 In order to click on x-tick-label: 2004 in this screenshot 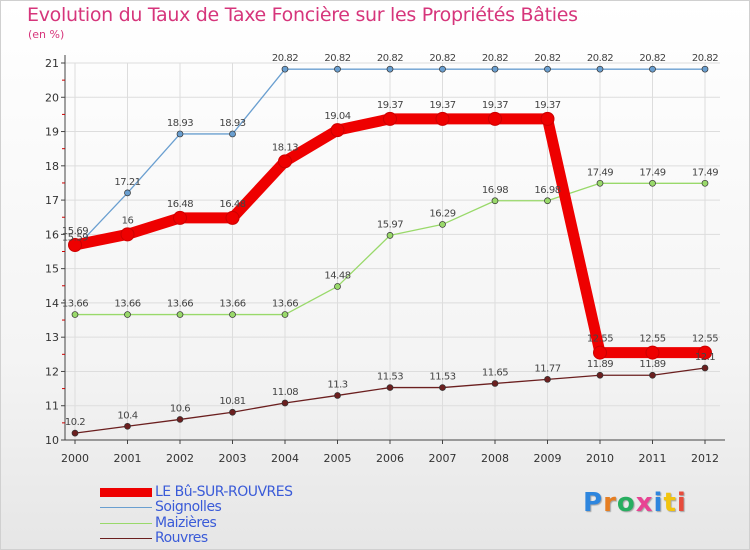, I will do `click(285, 458)`.